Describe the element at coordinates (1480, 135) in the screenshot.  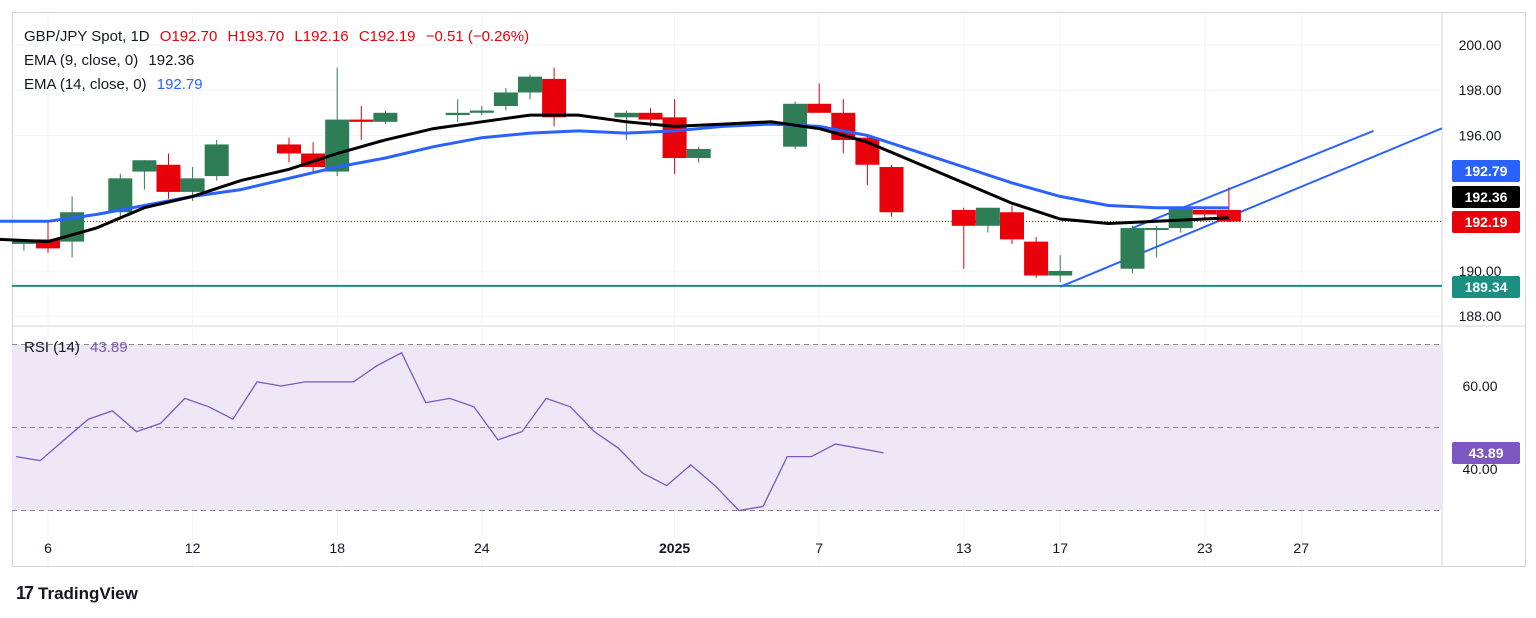
I see `price-tick-label: 196.00` at that location.